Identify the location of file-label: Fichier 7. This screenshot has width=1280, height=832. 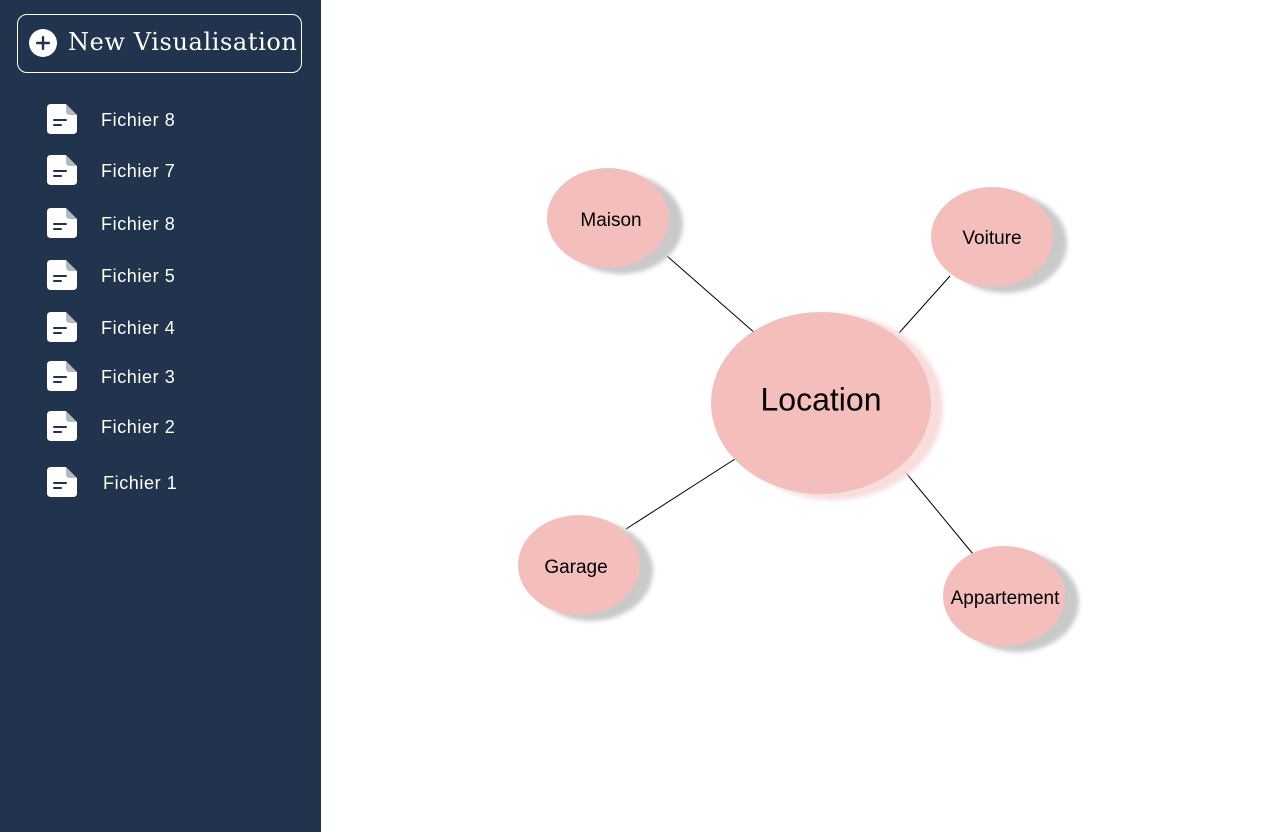
(138, 171).